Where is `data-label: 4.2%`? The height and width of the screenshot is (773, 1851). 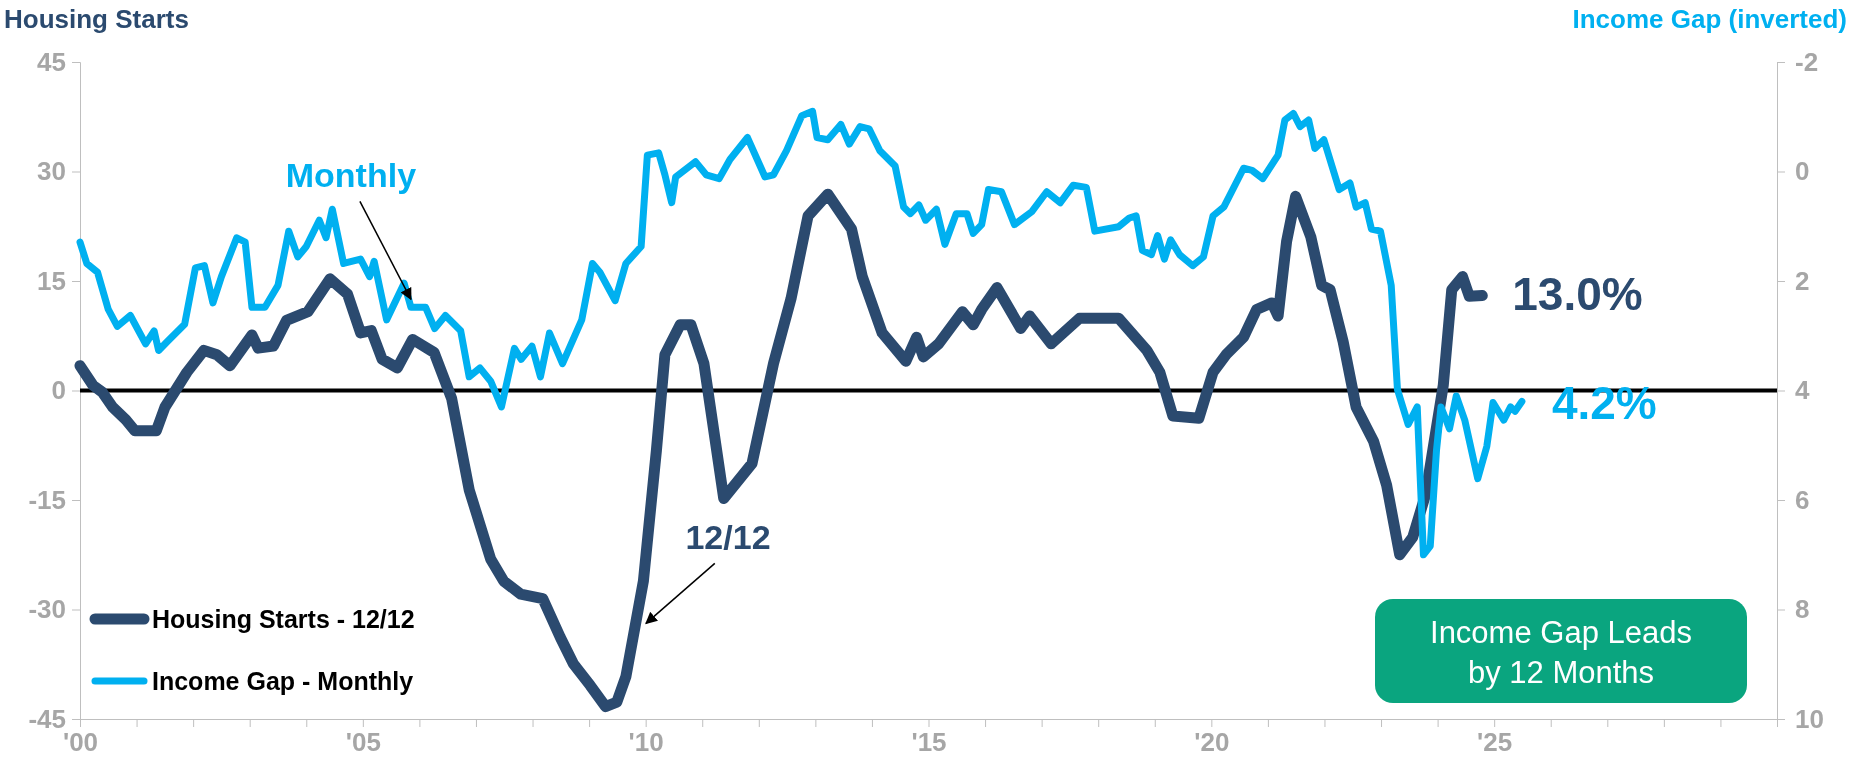 data-label: 4.2% is located at coordinates (1604, 403).